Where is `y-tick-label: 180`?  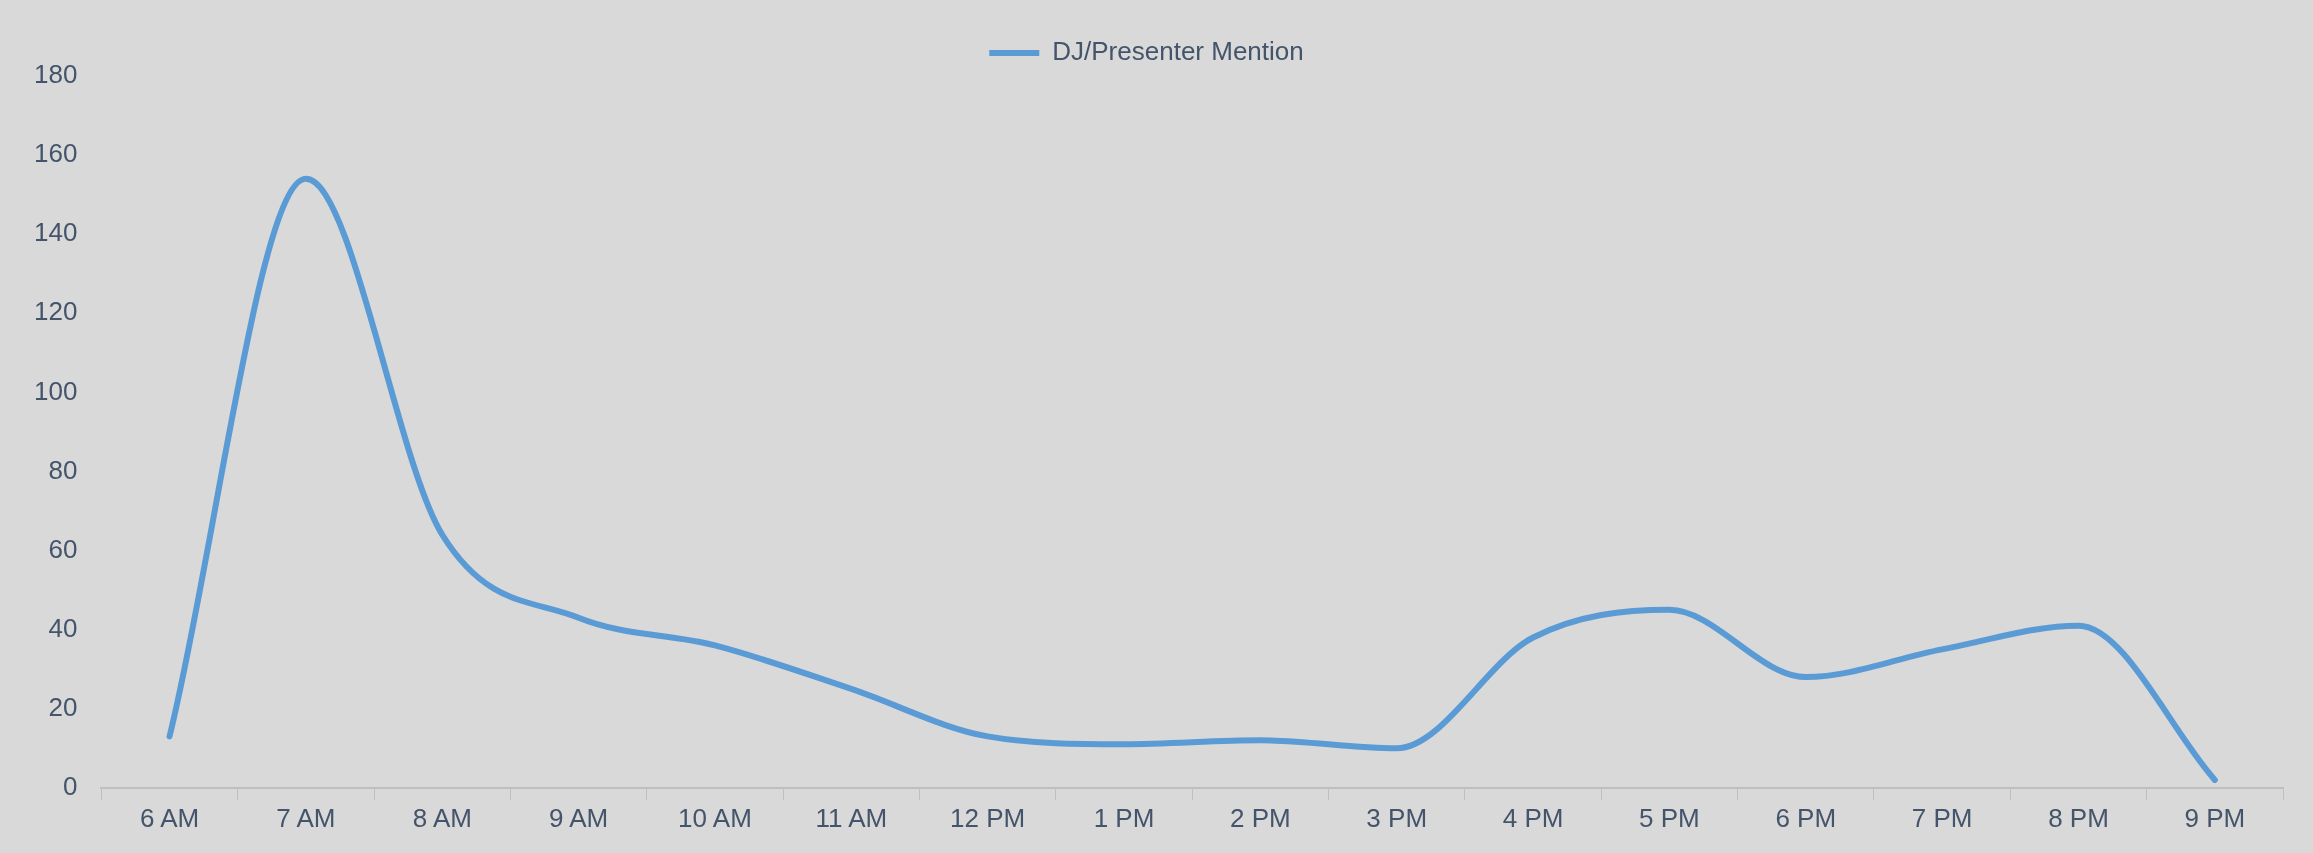
y-tick-label: 180 is located at coordinates (55, 74).